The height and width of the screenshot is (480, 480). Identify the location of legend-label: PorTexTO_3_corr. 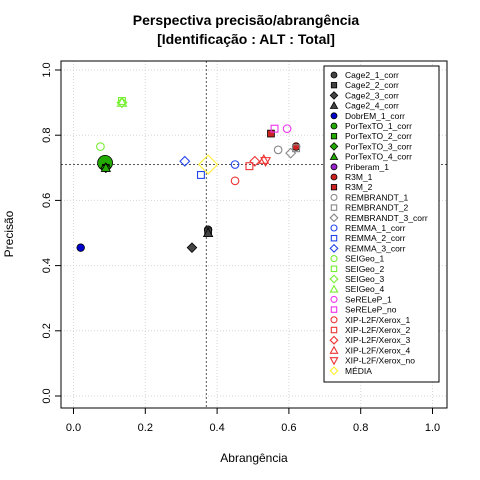
(378, 146).